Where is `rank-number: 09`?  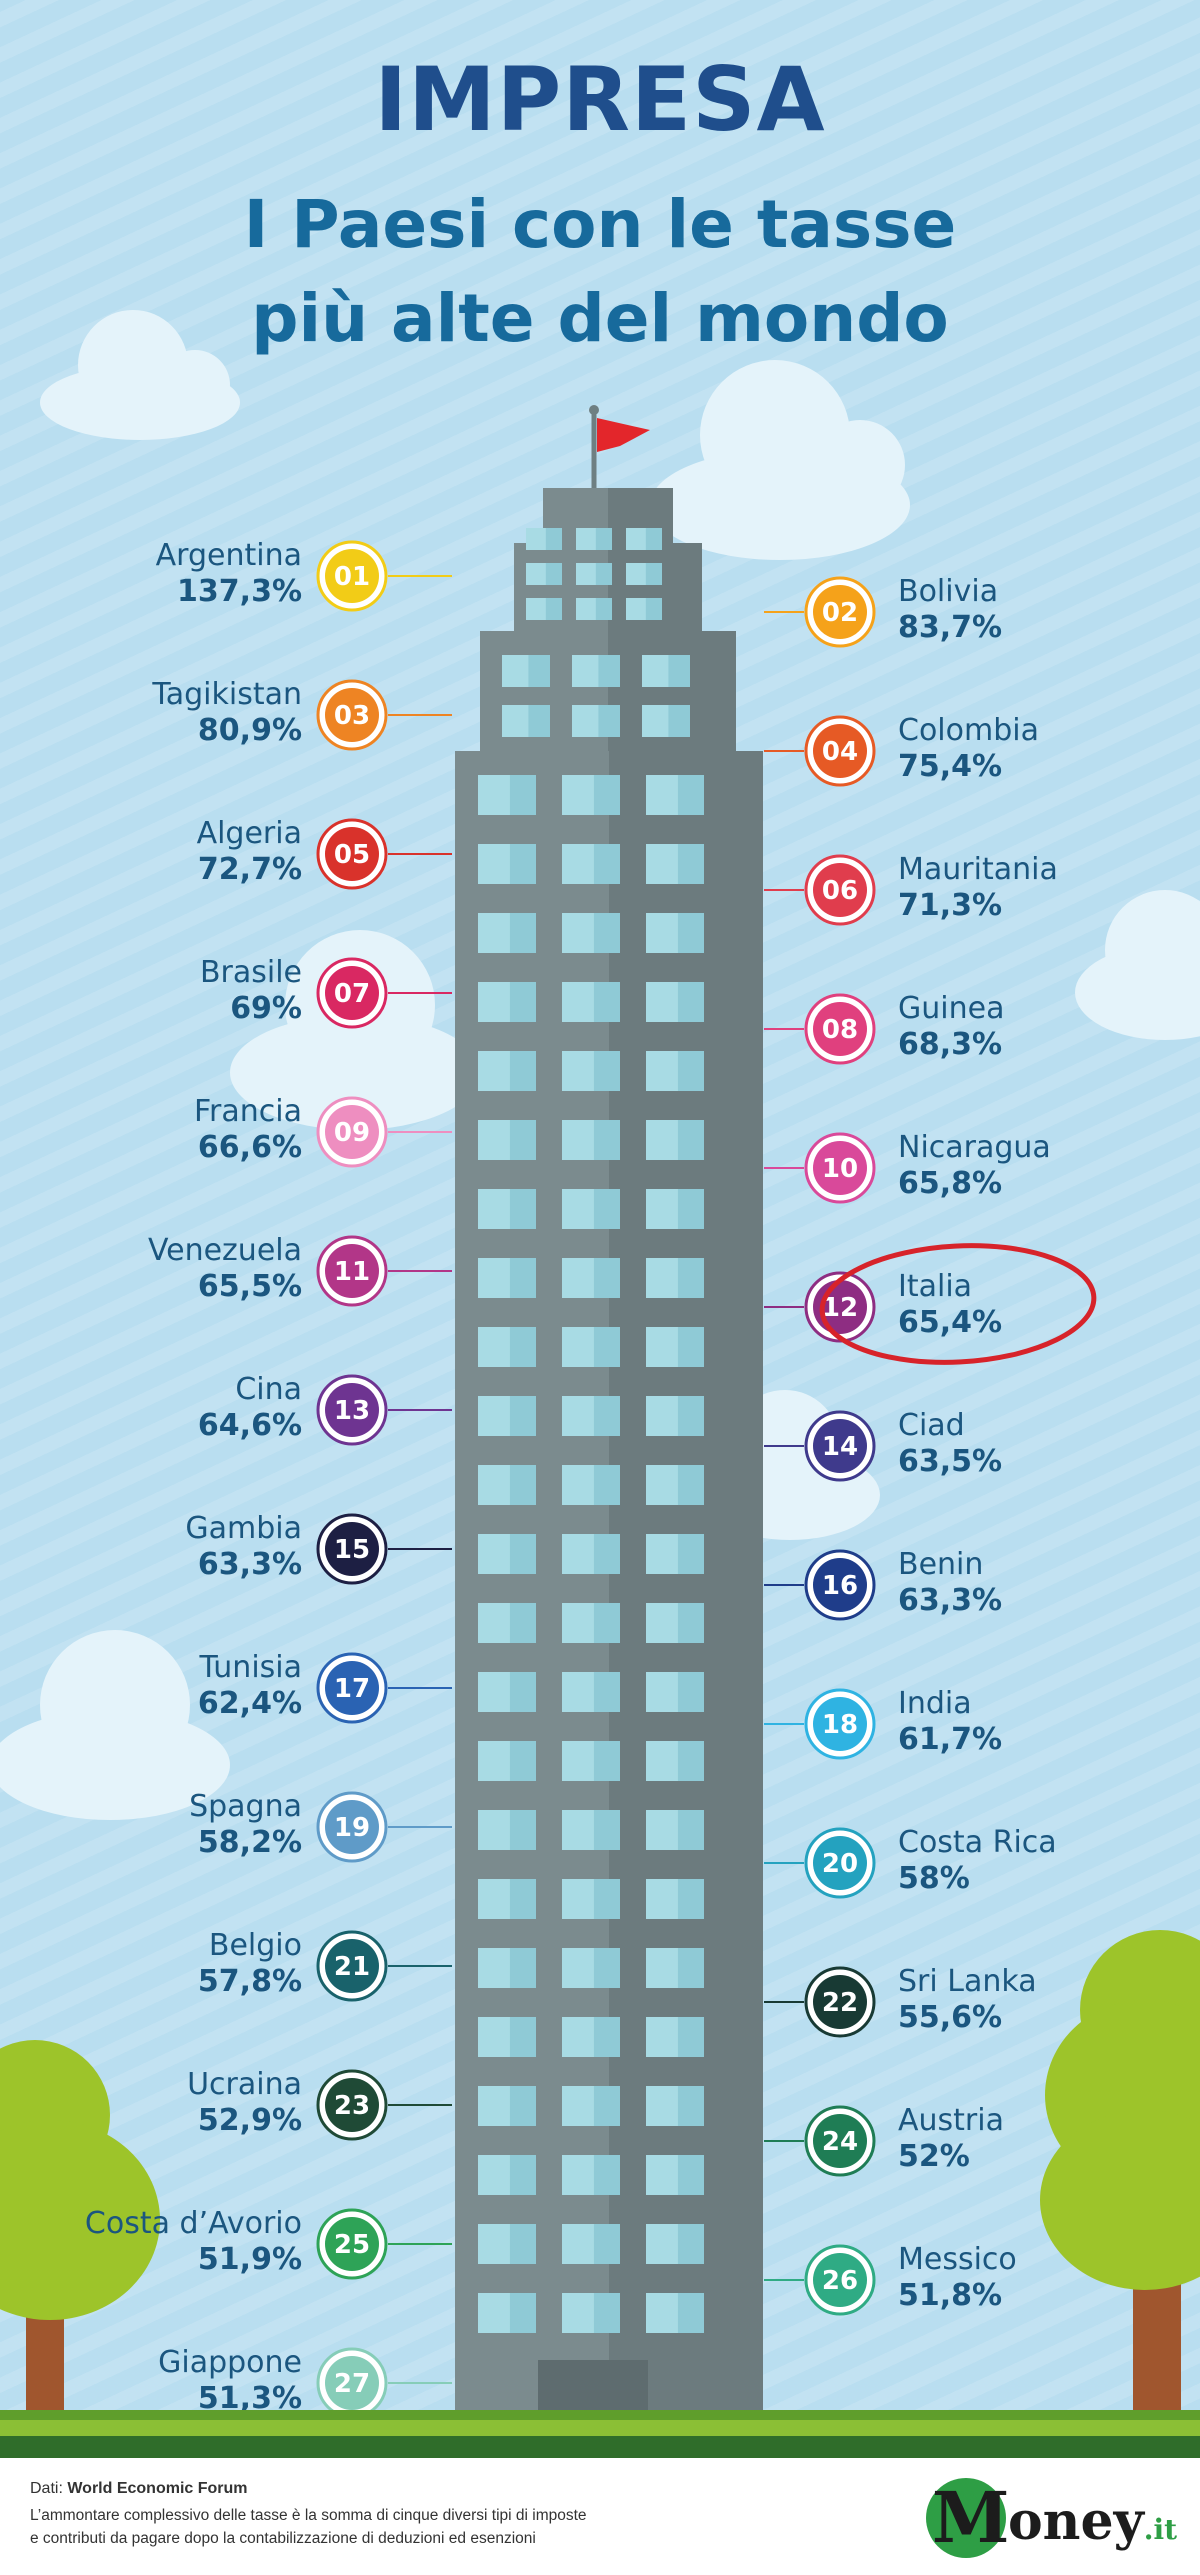 rank-number: 09 is located at coordinates (352, 1133).